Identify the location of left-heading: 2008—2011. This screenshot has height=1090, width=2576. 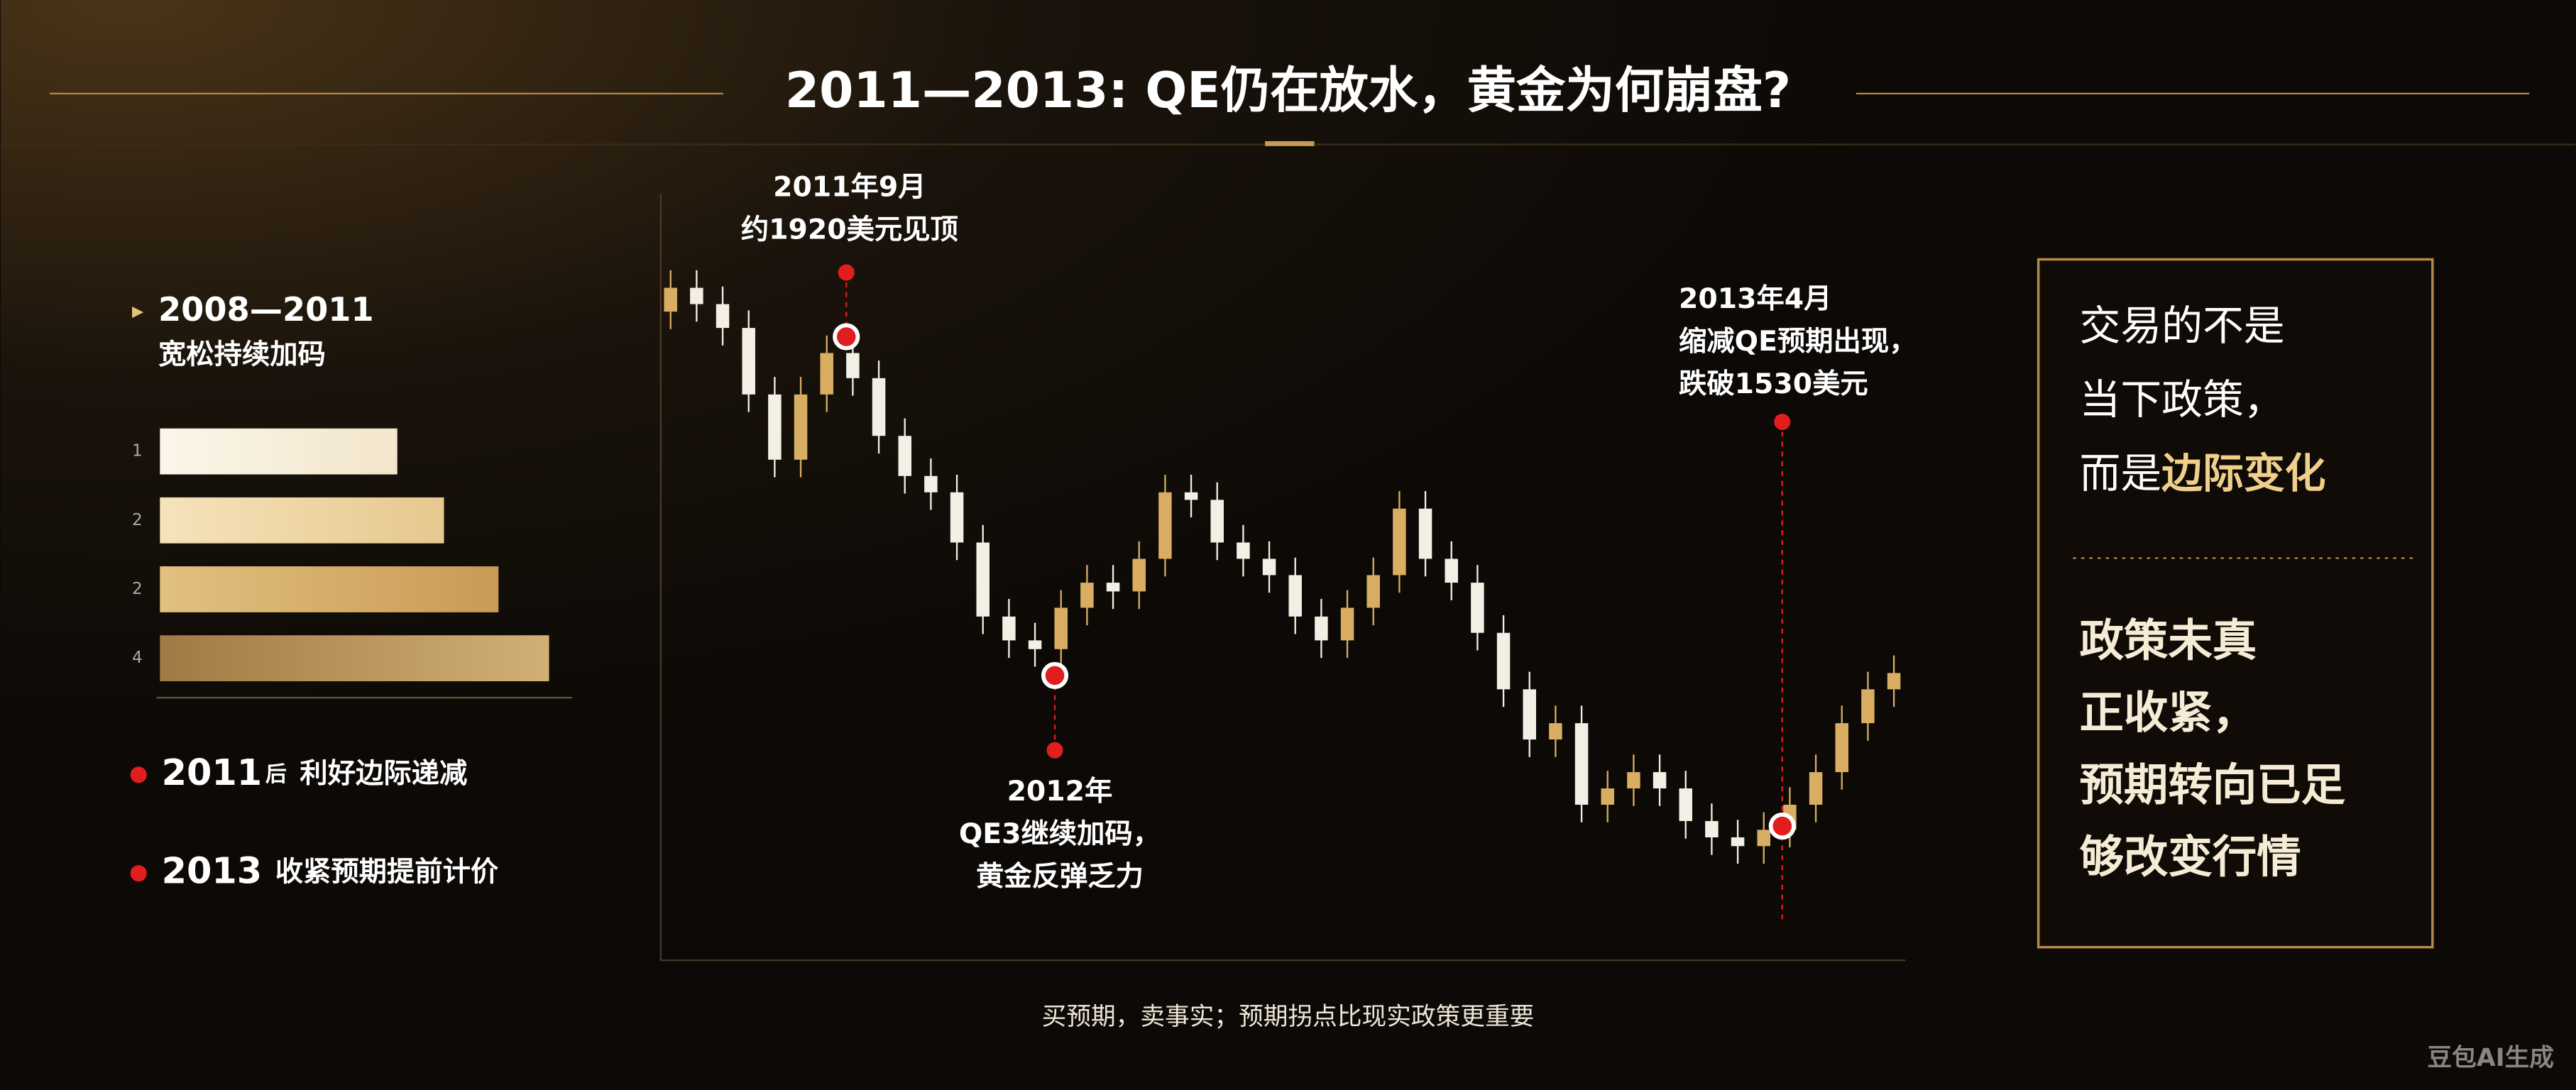
(266, 309).